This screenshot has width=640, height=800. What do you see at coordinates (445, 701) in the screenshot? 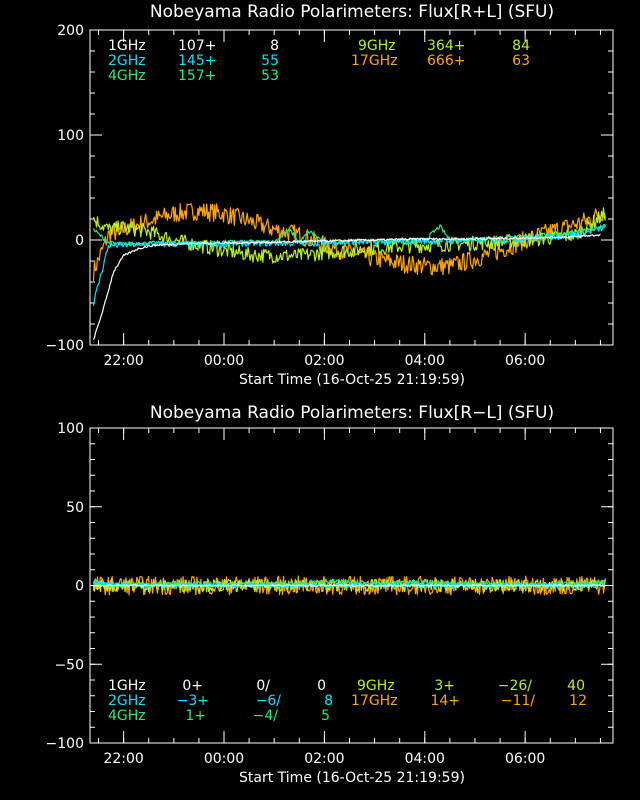
I see `legend-base-17ghz: 14+` at bounding box center [445, 701].